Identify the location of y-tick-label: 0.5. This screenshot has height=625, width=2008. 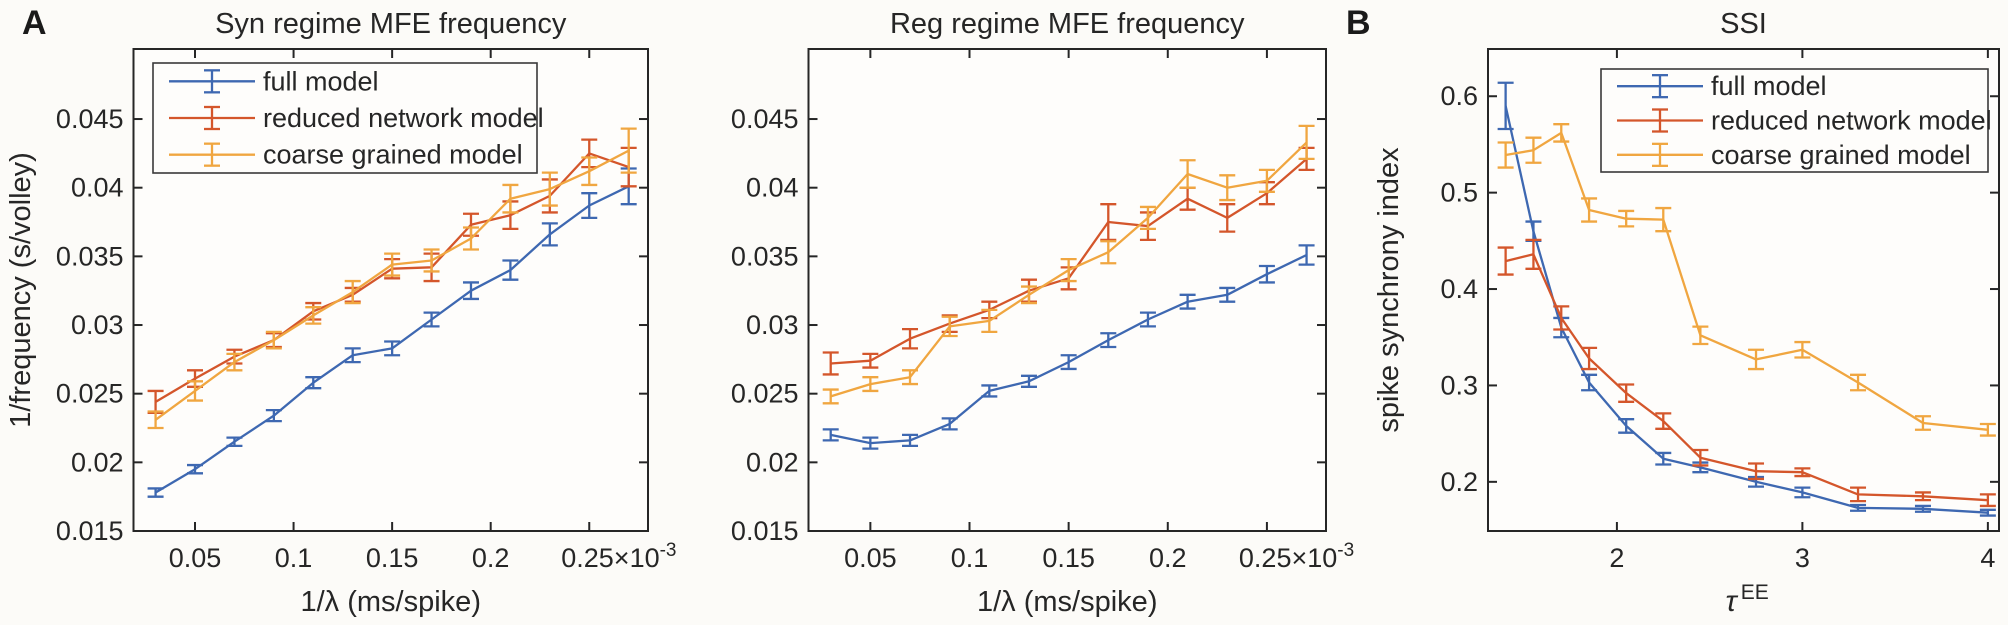
(1459, 193).